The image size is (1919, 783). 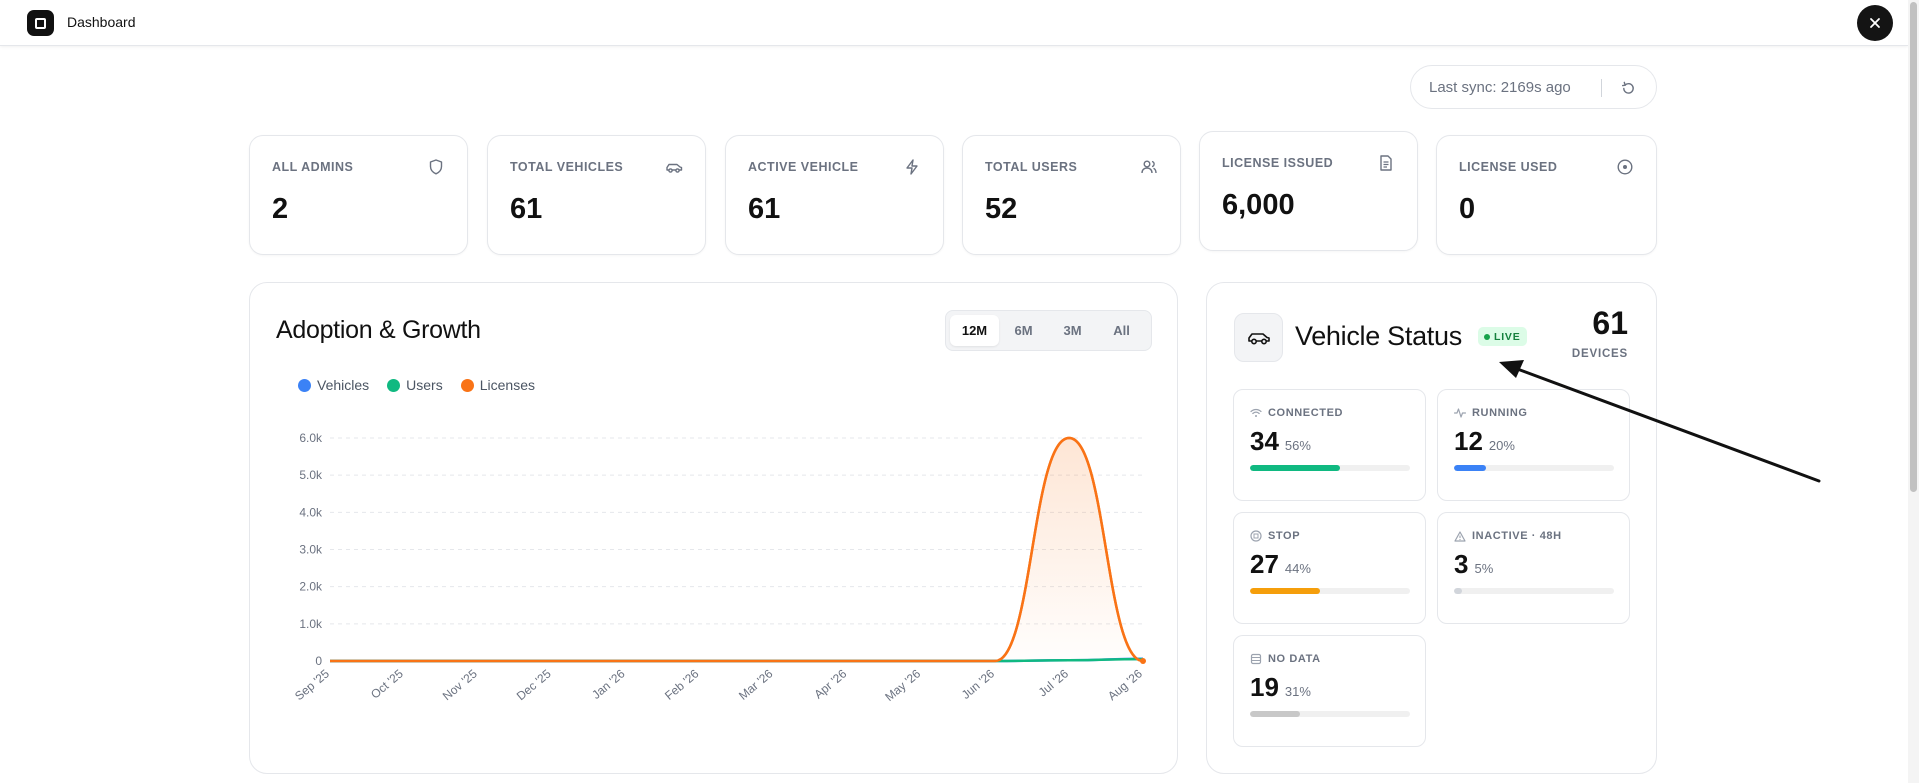 What do you see at coordinates (1460, 413) in the screenshot?
I see `activity-icon` at bounding box center [1460, 413].